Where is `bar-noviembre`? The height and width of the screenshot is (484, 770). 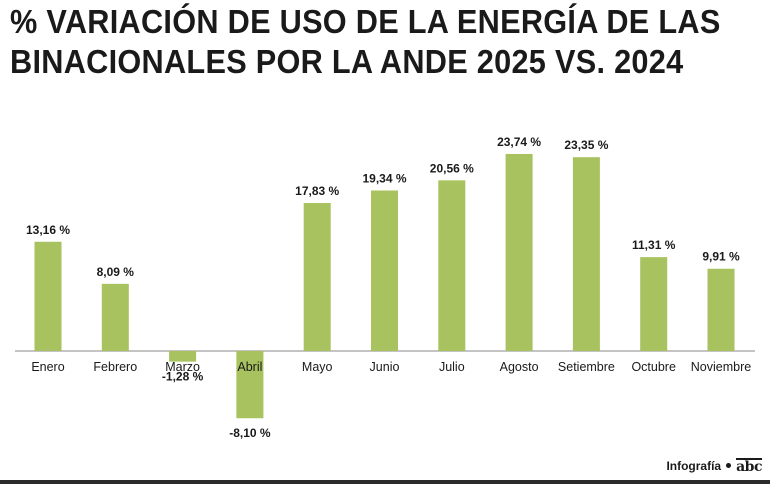 bar-noviembre is located at coordinates (721, 309).